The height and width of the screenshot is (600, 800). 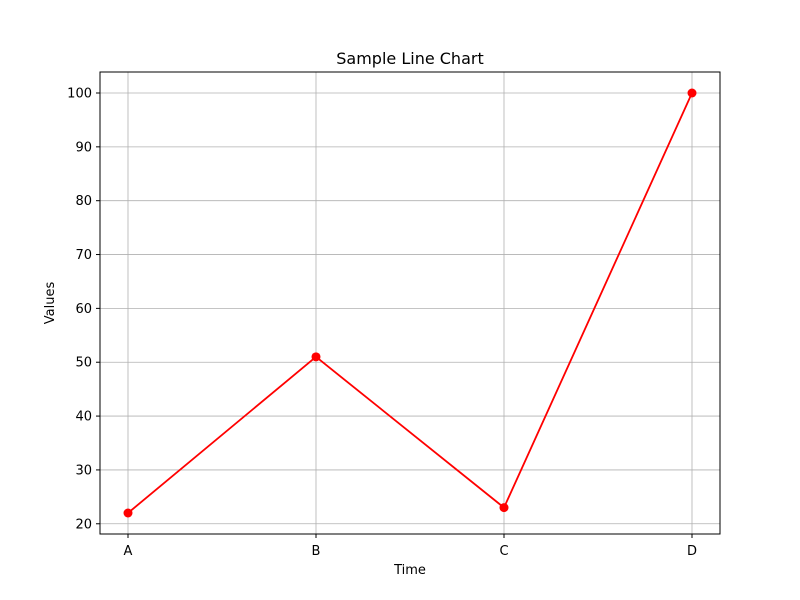 I want to click on x-tick-label: D, so click(x=692, y=551).